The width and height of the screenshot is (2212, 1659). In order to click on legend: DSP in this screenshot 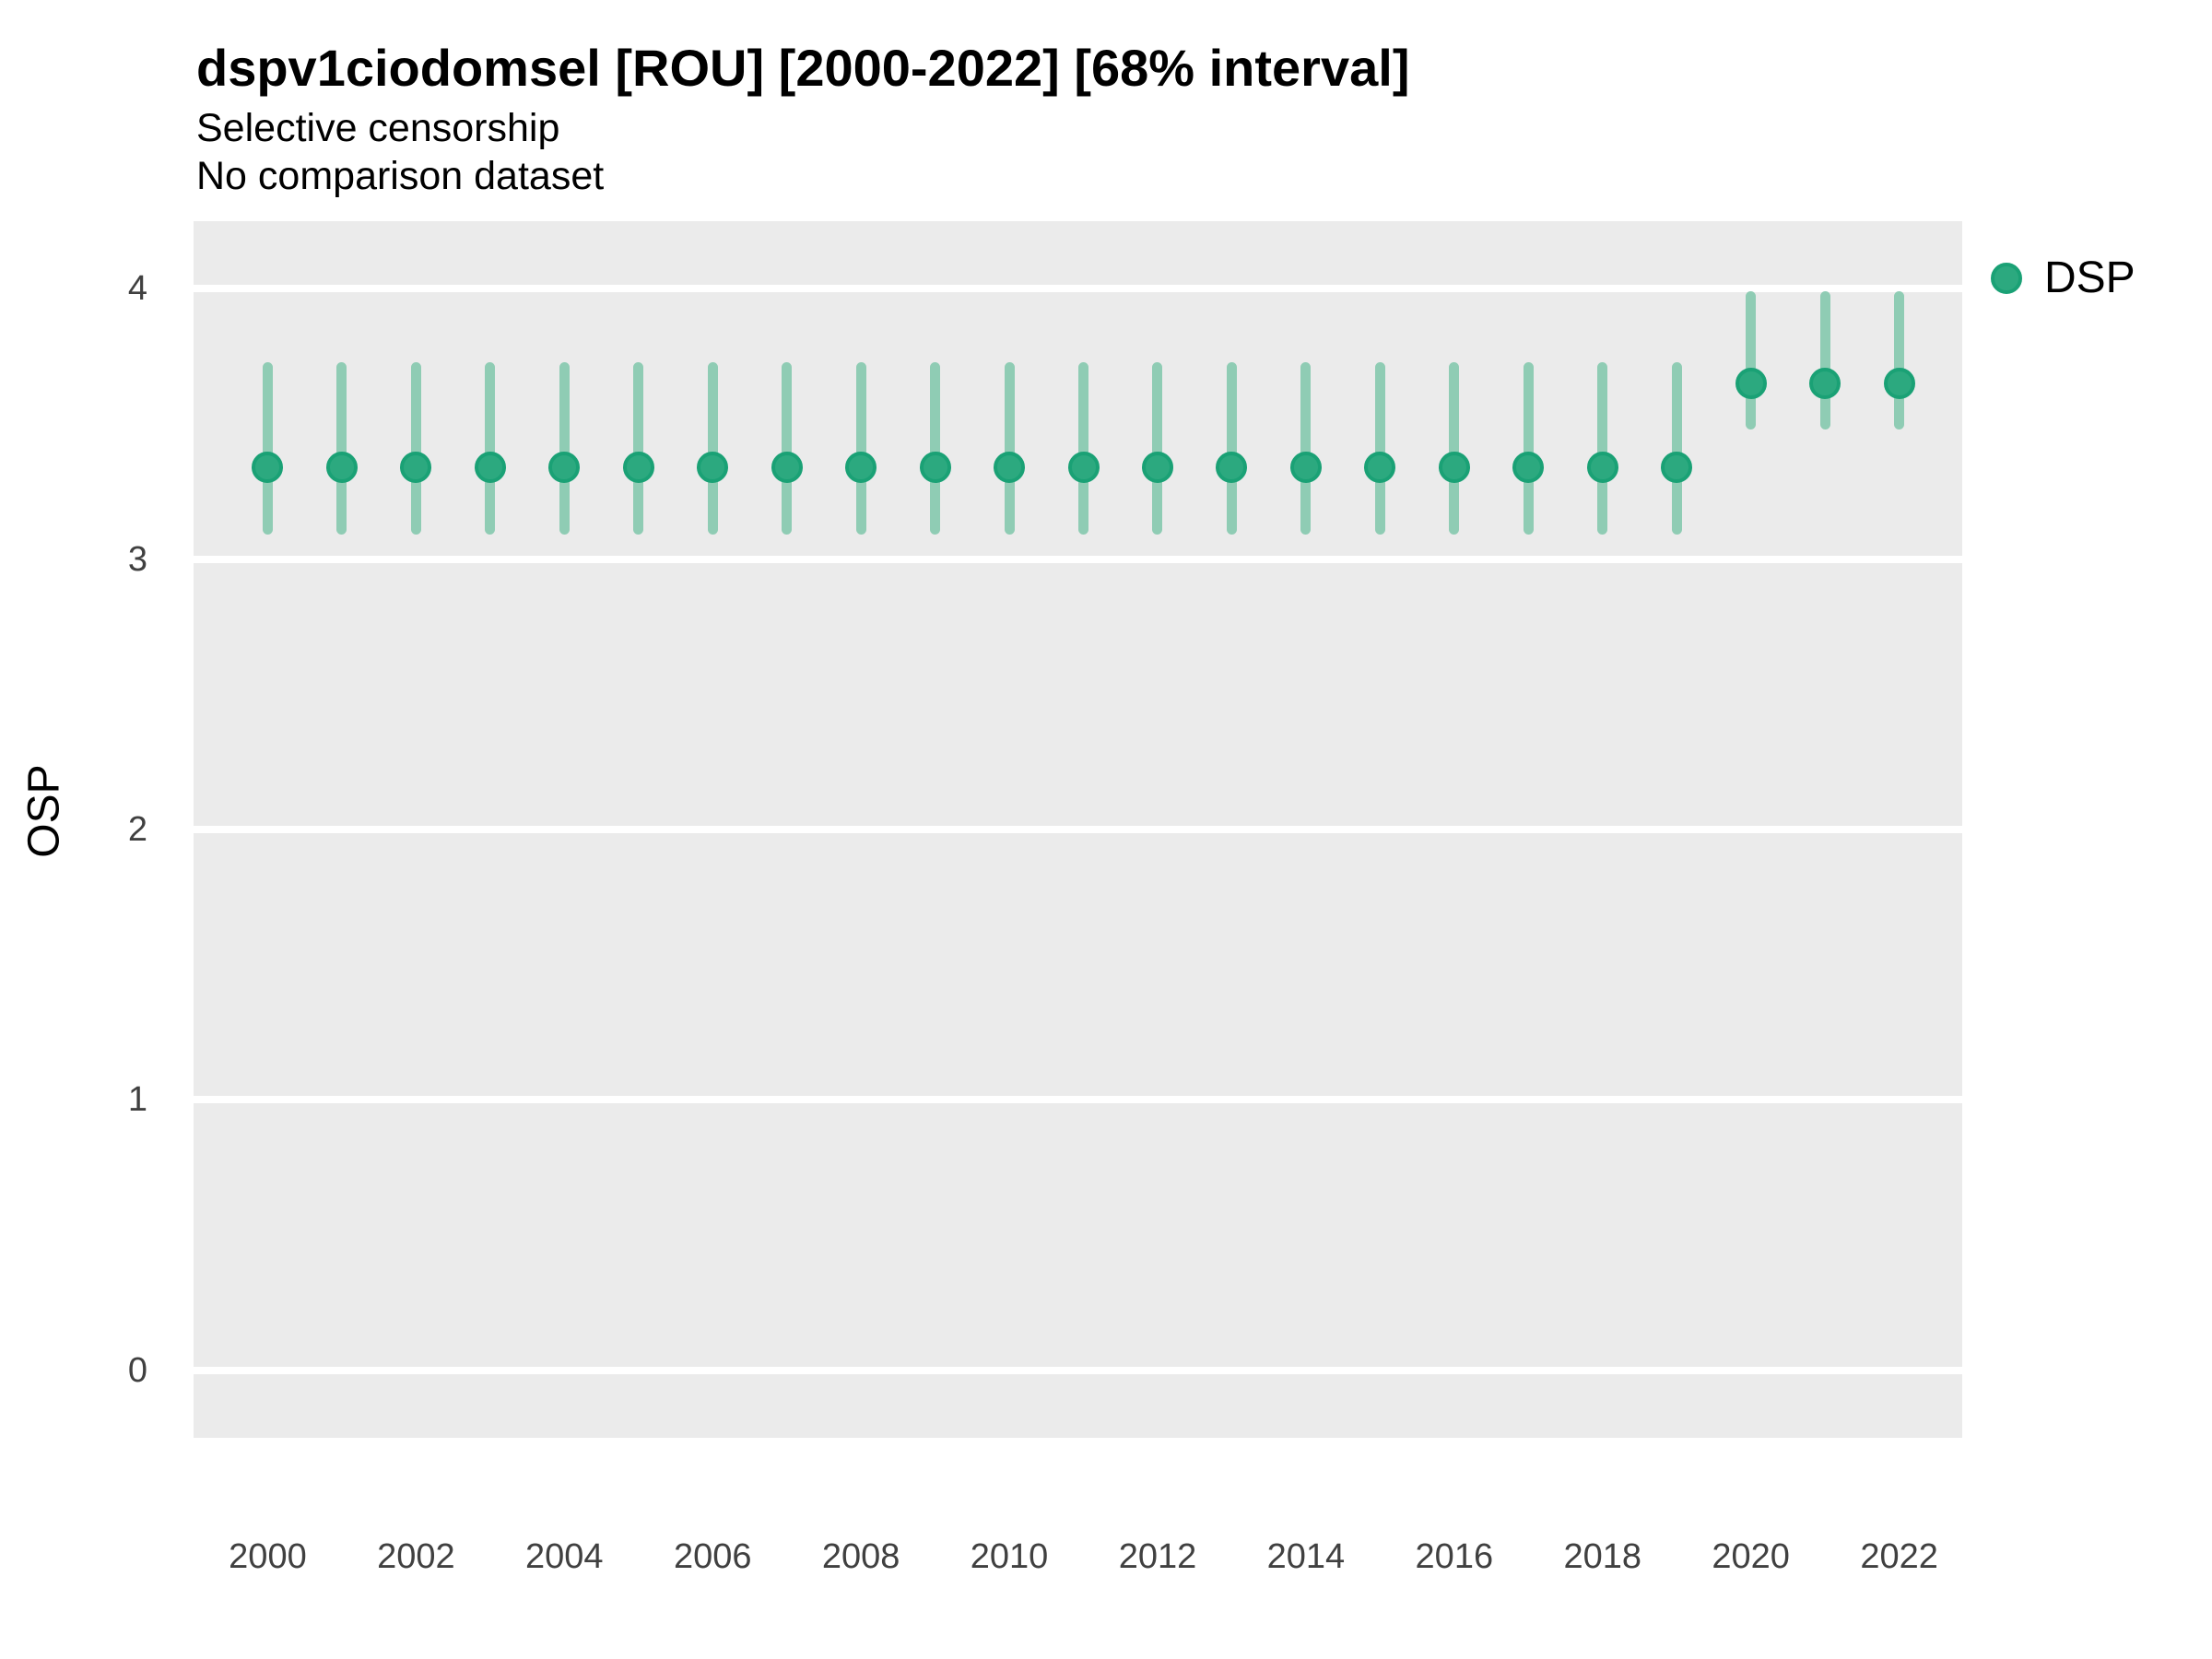, I will do `click(2063, 278)`.